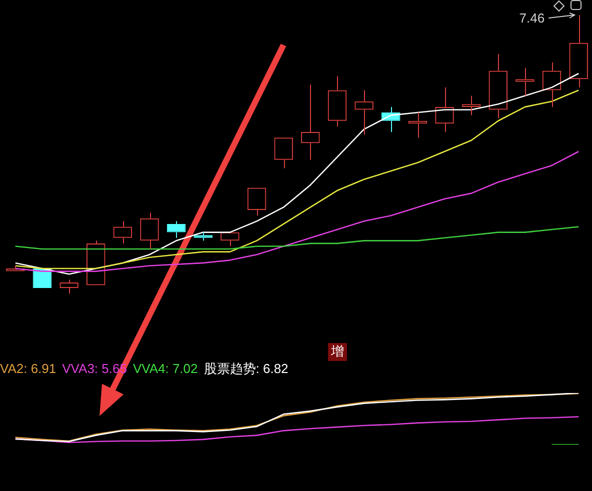 The image size is (592, 491). What do you see at coordinates (28, 368) in the screenshot?
I see `text: VA2: 6.91` at bounding box center [28, 368].